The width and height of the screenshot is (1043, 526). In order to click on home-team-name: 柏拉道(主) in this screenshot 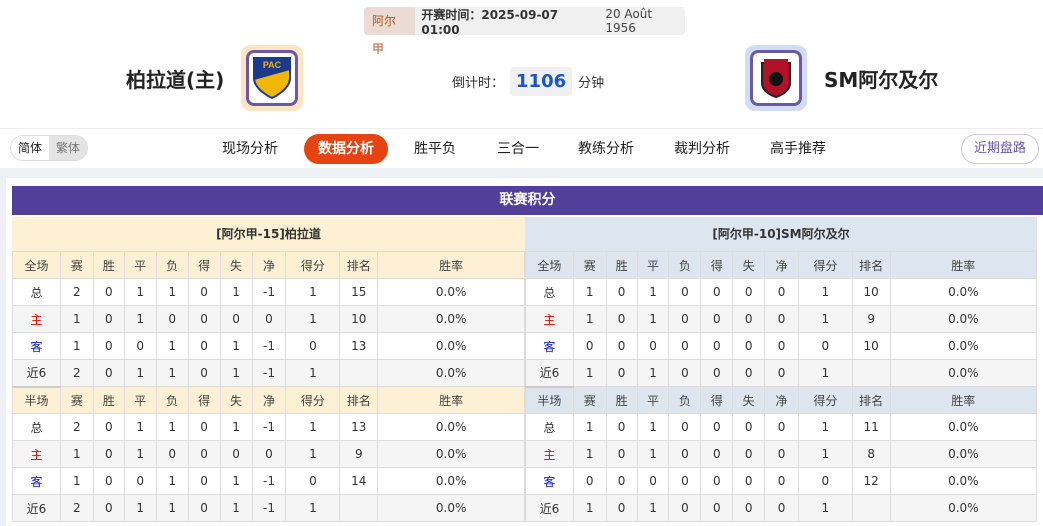, I will do `click(175, 80)`.